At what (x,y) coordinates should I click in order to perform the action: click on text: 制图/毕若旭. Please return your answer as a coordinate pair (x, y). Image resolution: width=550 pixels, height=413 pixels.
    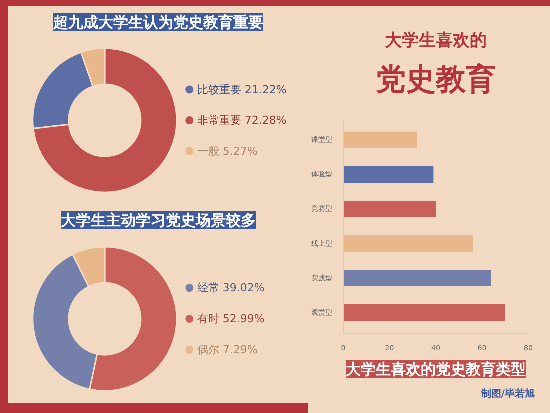
    Looking at the image, I should click on (508, 395).